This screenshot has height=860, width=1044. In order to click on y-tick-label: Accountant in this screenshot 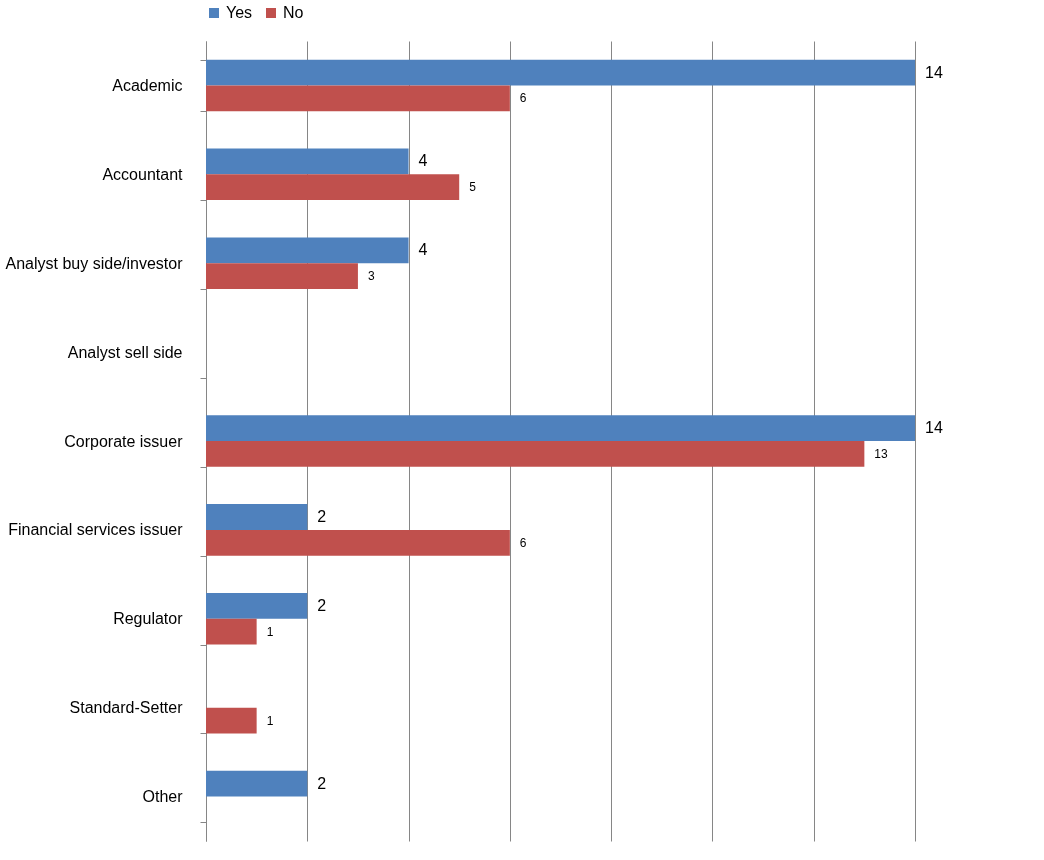, I will do `click(143, 174)`.